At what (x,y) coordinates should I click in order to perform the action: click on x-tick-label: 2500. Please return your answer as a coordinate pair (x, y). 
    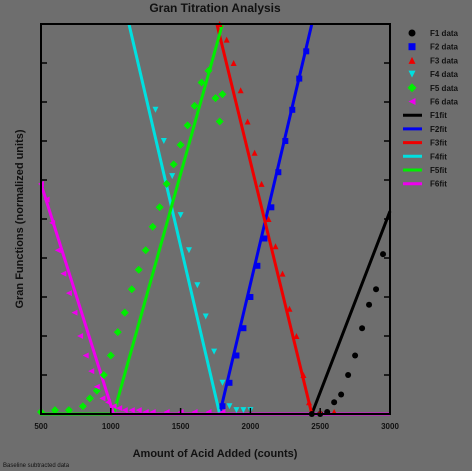
    Looking at the image, I should click on (320, 426).